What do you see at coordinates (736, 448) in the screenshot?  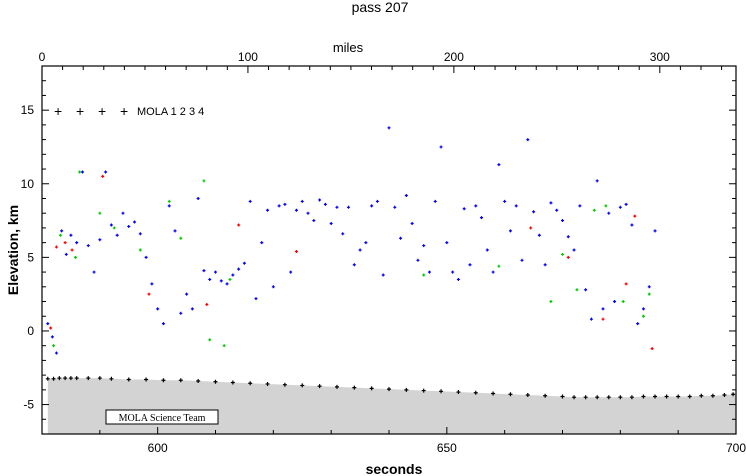 I see `x-tick-label: 700` at bounding box center [736, 448].